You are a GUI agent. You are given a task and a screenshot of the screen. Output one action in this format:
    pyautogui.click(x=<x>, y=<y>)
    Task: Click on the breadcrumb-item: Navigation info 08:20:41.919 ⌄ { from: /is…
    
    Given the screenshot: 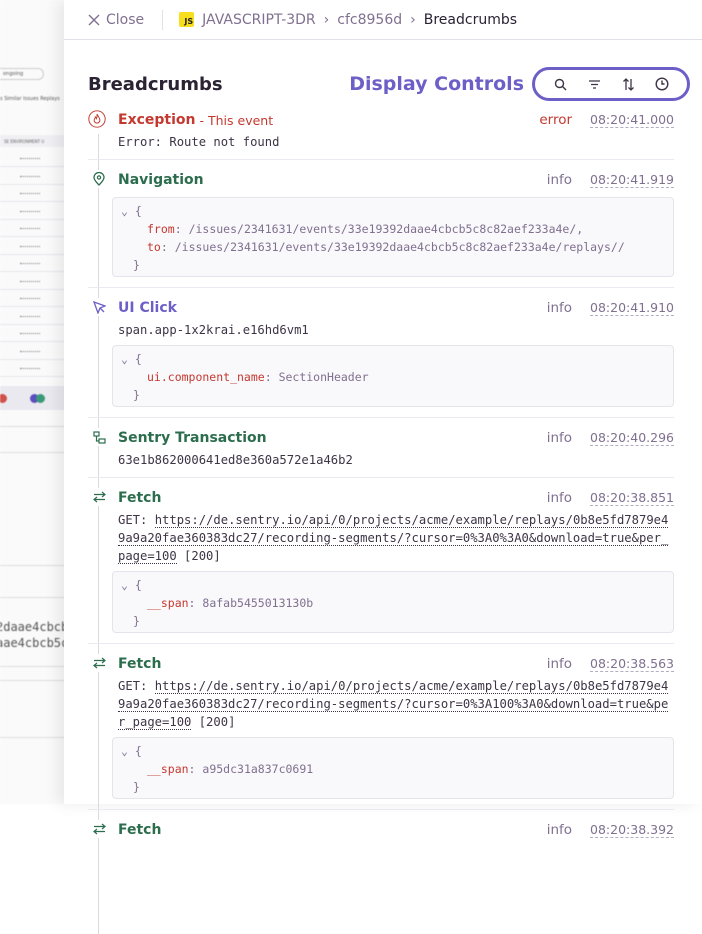 What is the action you would take?
    pyautogui.click(x=381, y=224)
    